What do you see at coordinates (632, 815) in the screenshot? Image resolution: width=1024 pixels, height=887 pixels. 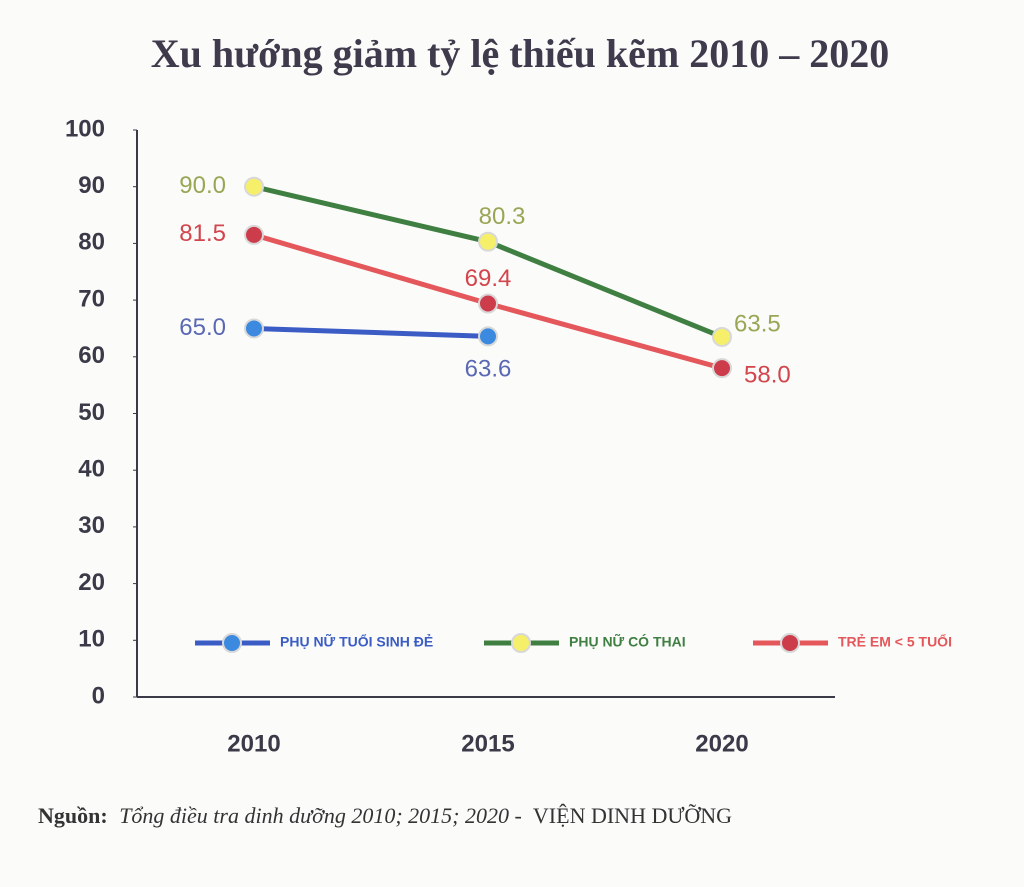 I see `source-org: VIỆN DINH DƯỠNG` at bounding box center [632, 815].